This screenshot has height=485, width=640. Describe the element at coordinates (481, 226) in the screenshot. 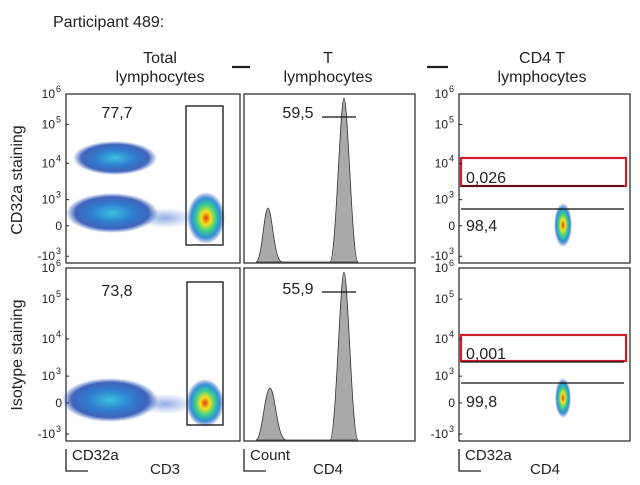

I see `gate-percent-label-neg: 98,4` at that location.